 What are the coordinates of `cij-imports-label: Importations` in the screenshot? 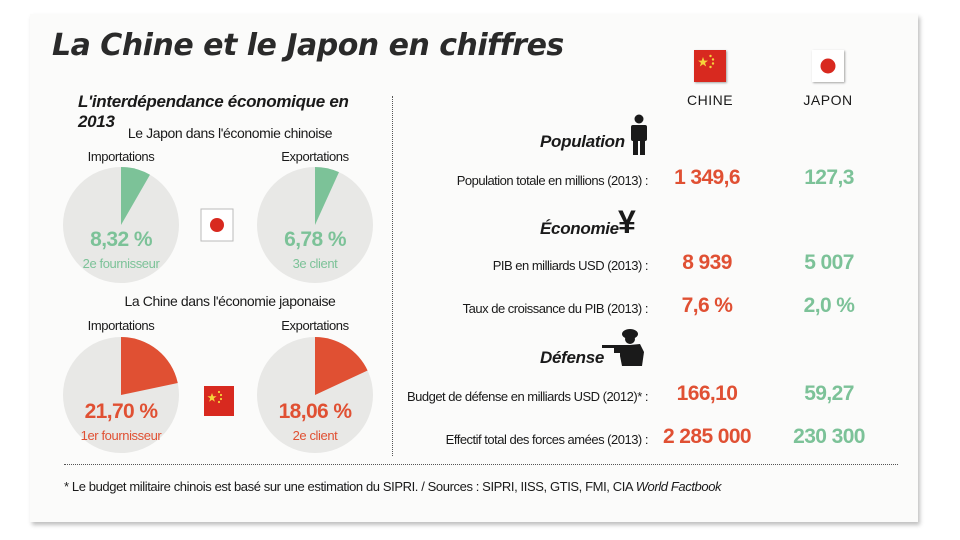 It's located at (121, 325).